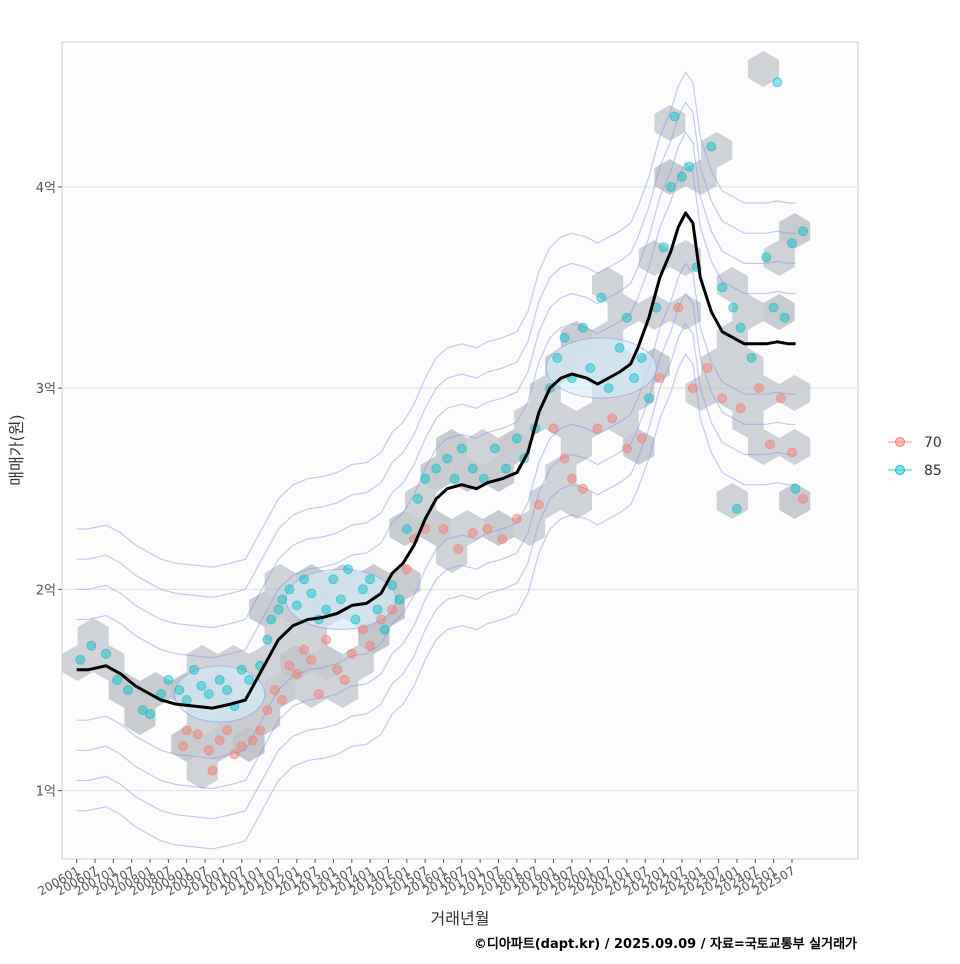  I want to click on y-tick-label: 3억, so click(46, 389).